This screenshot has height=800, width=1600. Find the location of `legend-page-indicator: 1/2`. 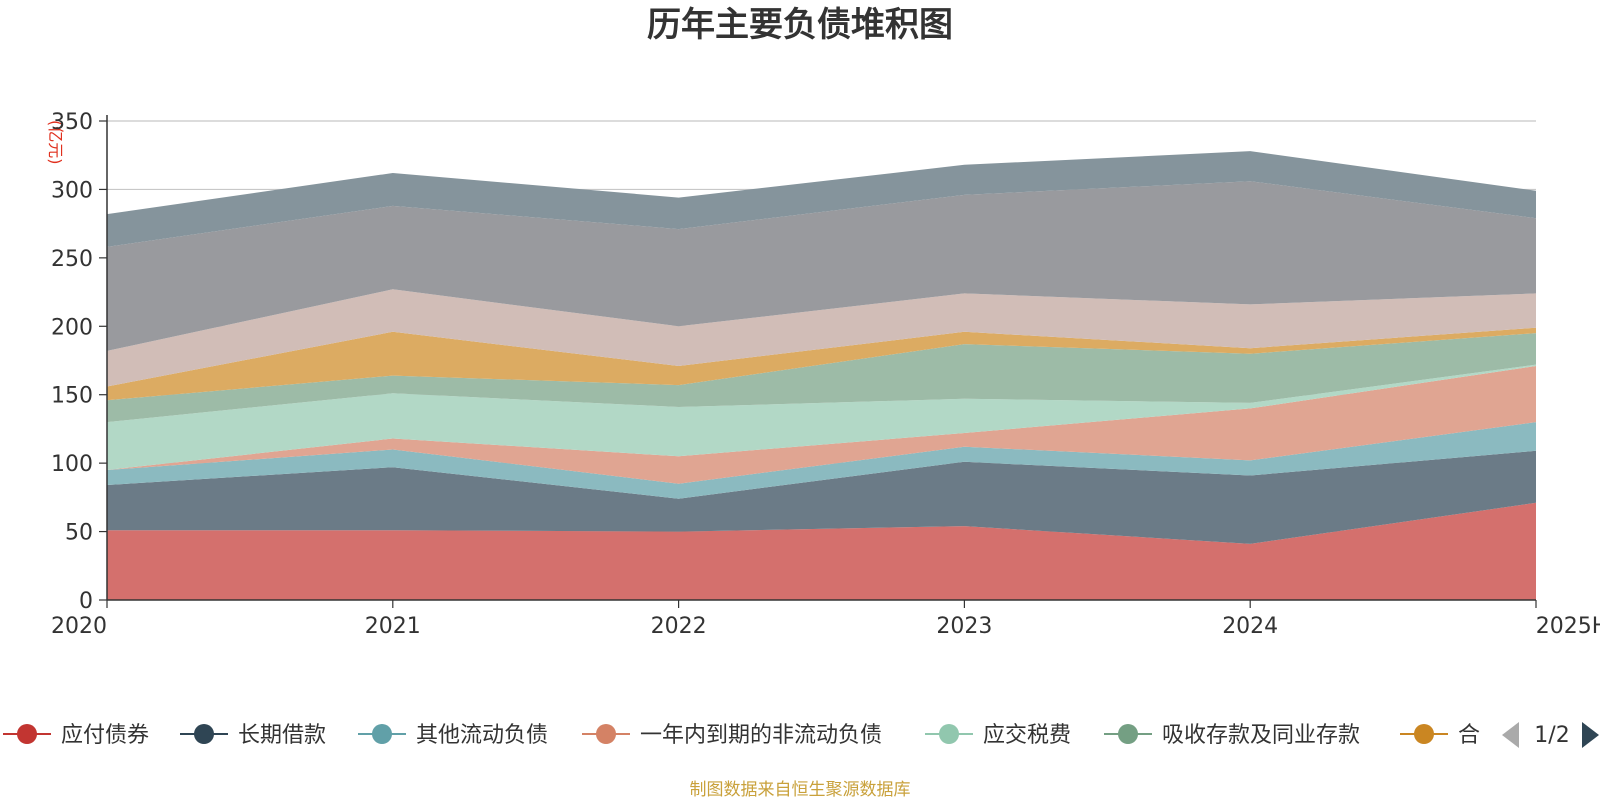

legend-page-indicator: 1/2 is located at coordinates (1551, 735).